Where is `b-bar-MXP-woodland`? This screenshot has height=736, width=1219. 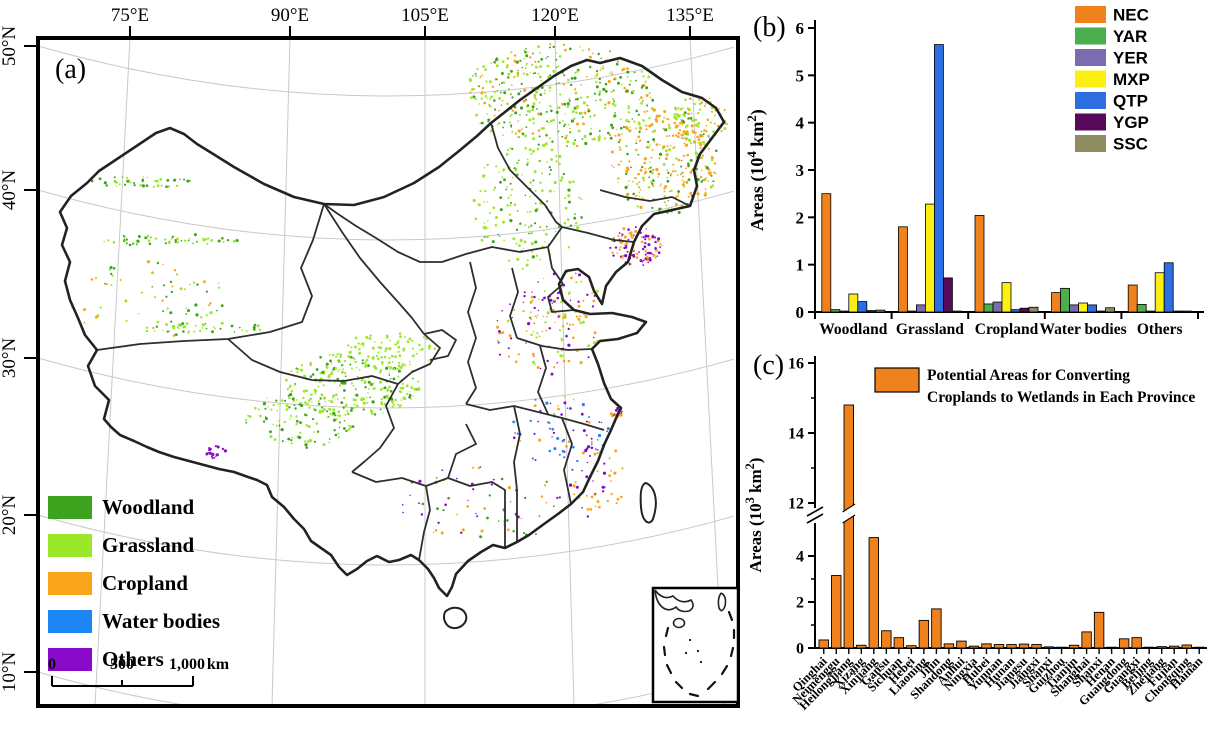 b-bar-MXP-woodland is located at coordinates (853, 303).